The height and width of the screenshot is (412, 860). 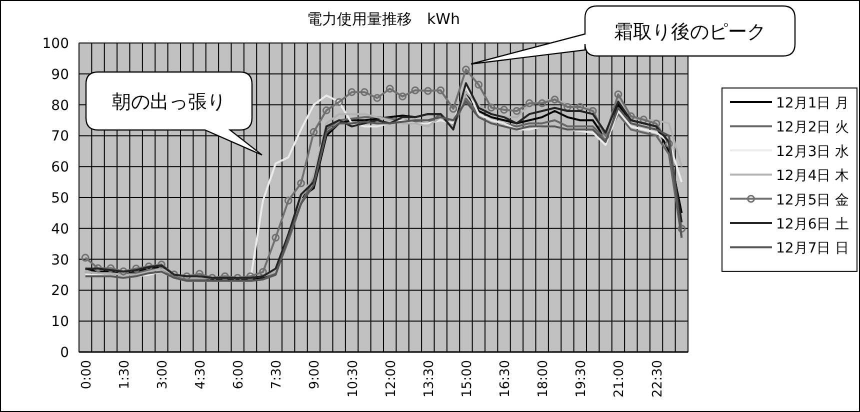 What do you see at coordinates (353, 379) in the screenshot?
I see `x-tick-label: 10:30` at bounding box center [353, 379].